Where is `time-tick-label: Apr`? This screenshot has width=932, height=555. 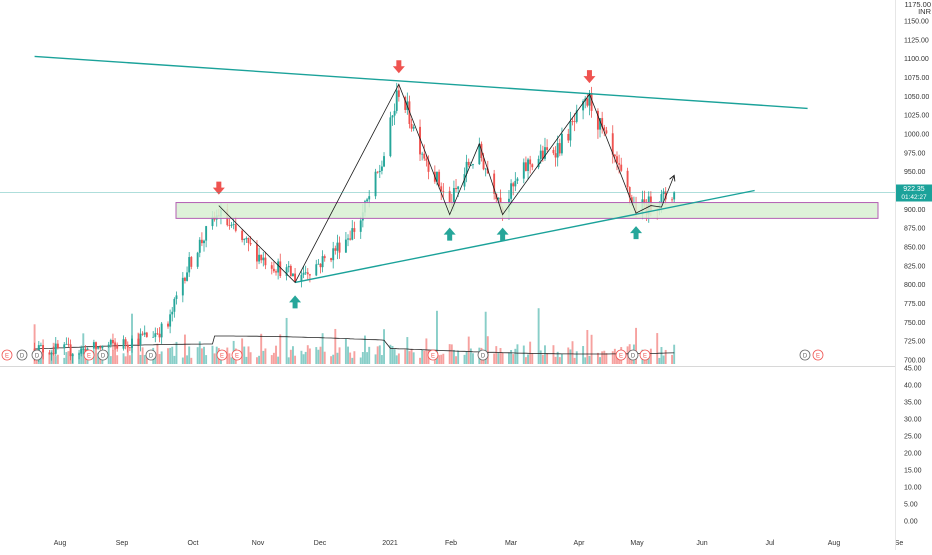 time-tick-label: Apr is located at coordinates (580, 543).